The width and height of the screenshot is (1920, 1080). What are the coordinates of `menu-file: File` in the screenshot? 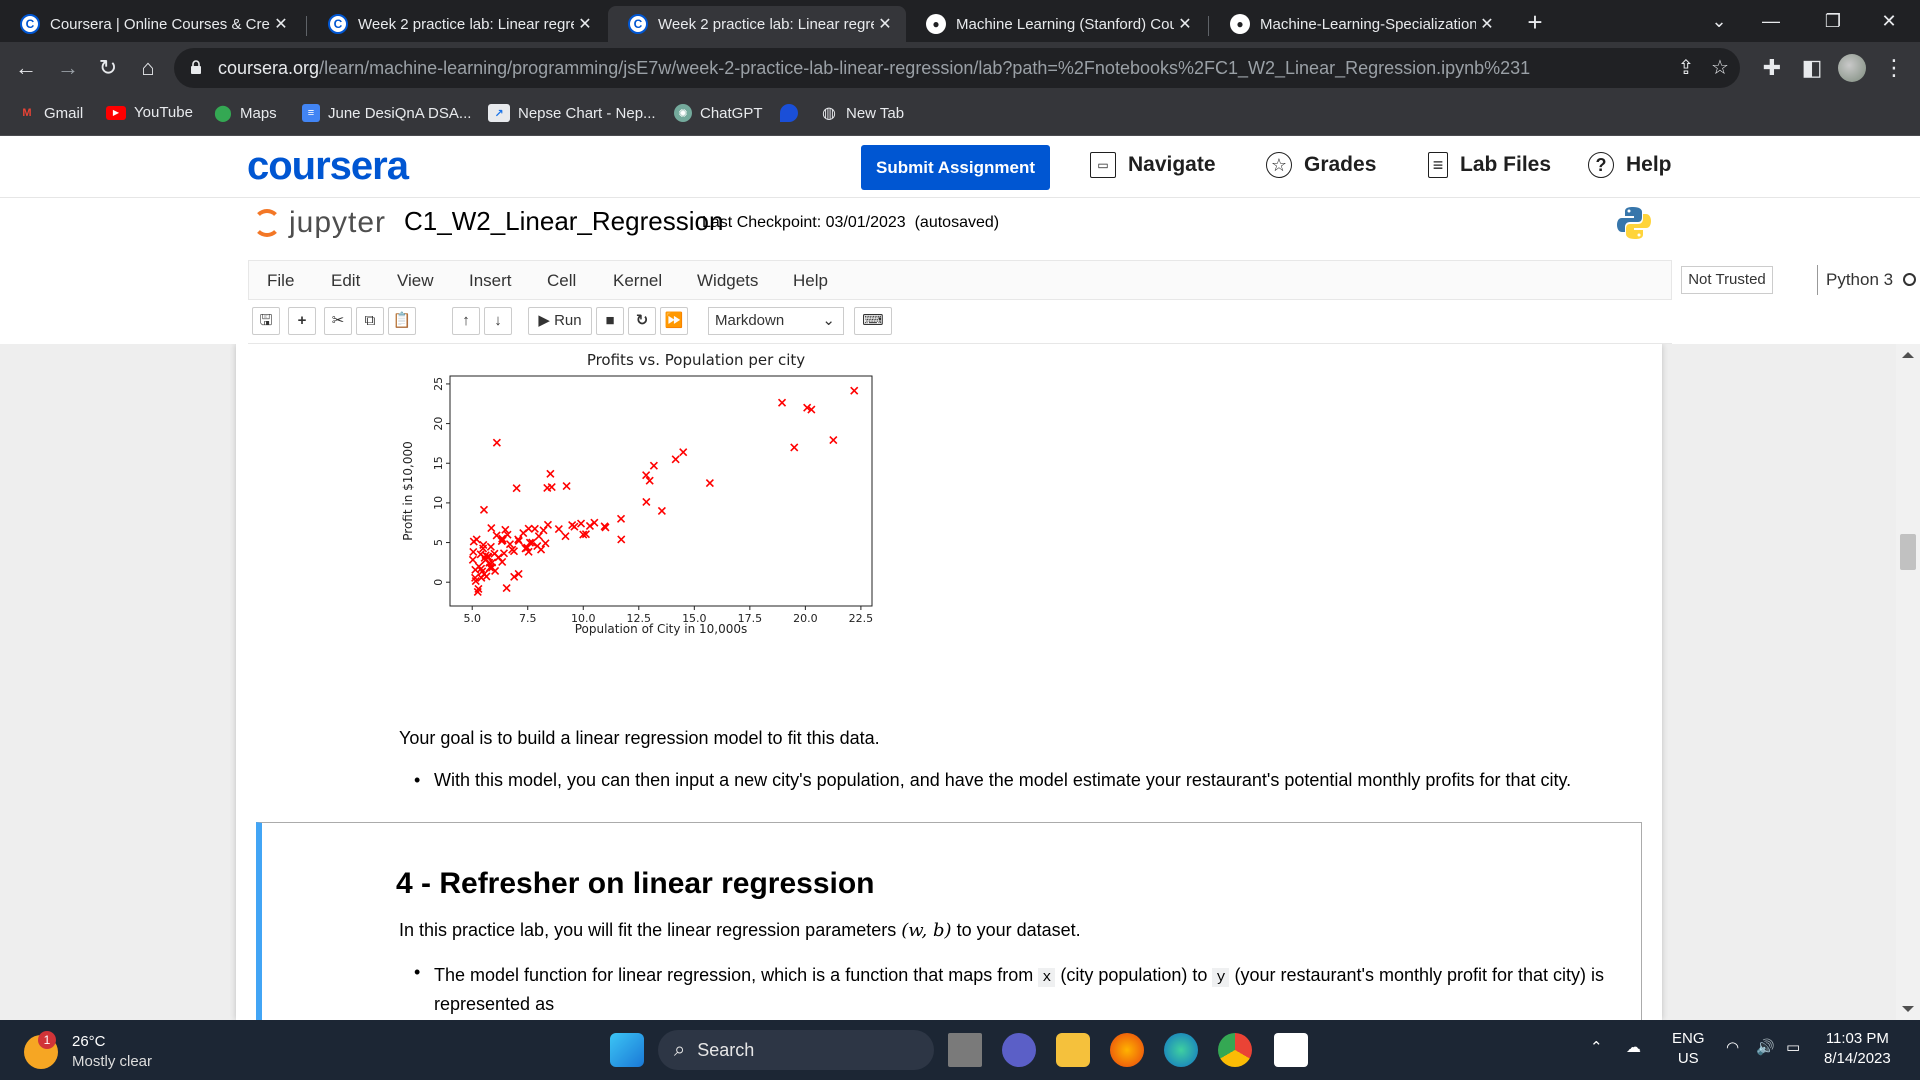 It's located at (281, 280).